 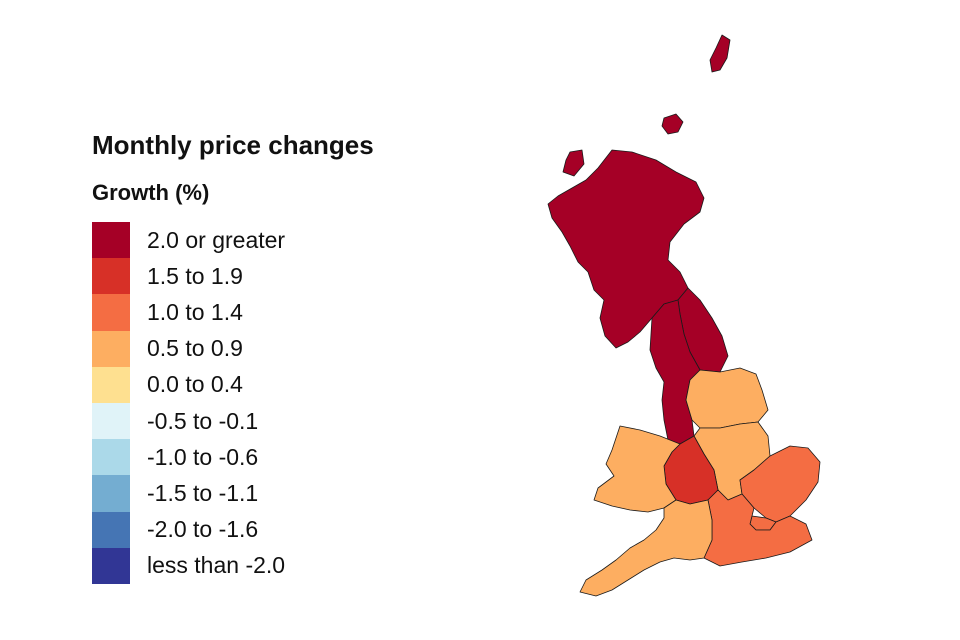 What do you see at coordinates (758, 528) in the screenshot?
I see `region-south-east` at bounding box center [758, 528].